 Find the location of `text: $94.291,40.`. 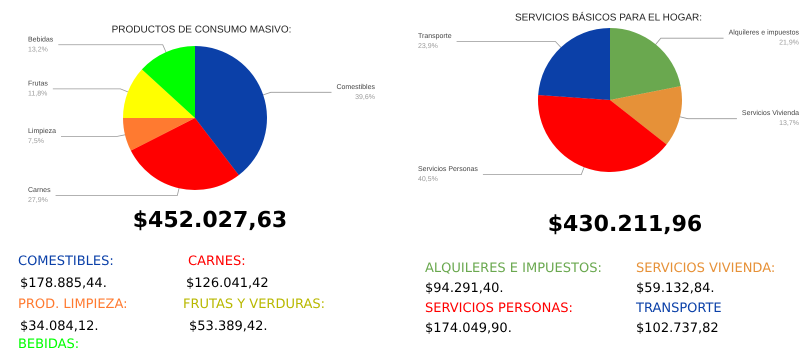

text: $94.291,40. is located at coordinates (464, 288).